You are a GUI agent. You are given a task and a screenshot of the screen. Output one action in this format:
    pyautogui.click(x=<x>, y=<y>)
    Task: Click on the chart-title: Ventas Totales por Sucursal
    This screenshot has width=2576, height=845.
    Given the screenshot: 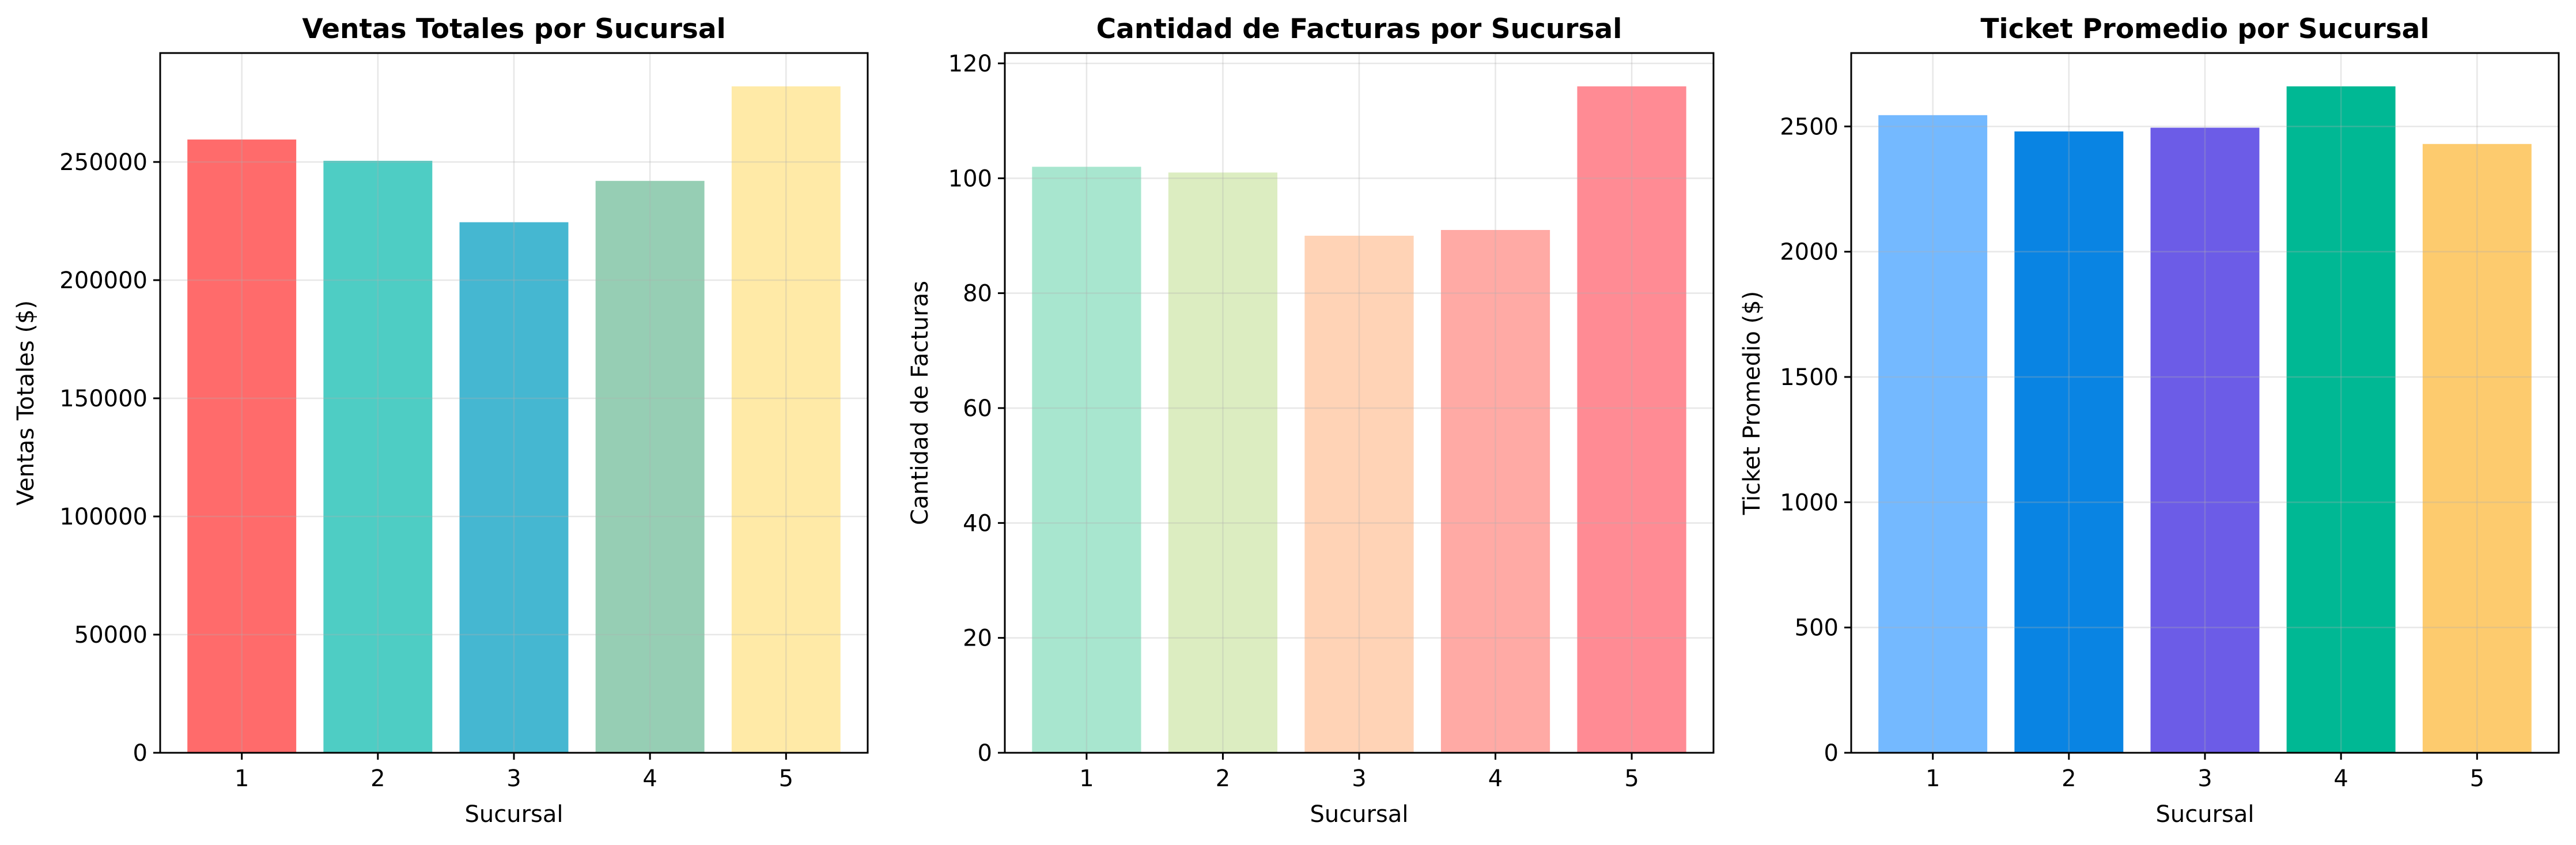 What is the action you would take?
    pyautogui.click(x=513, y=29)
    